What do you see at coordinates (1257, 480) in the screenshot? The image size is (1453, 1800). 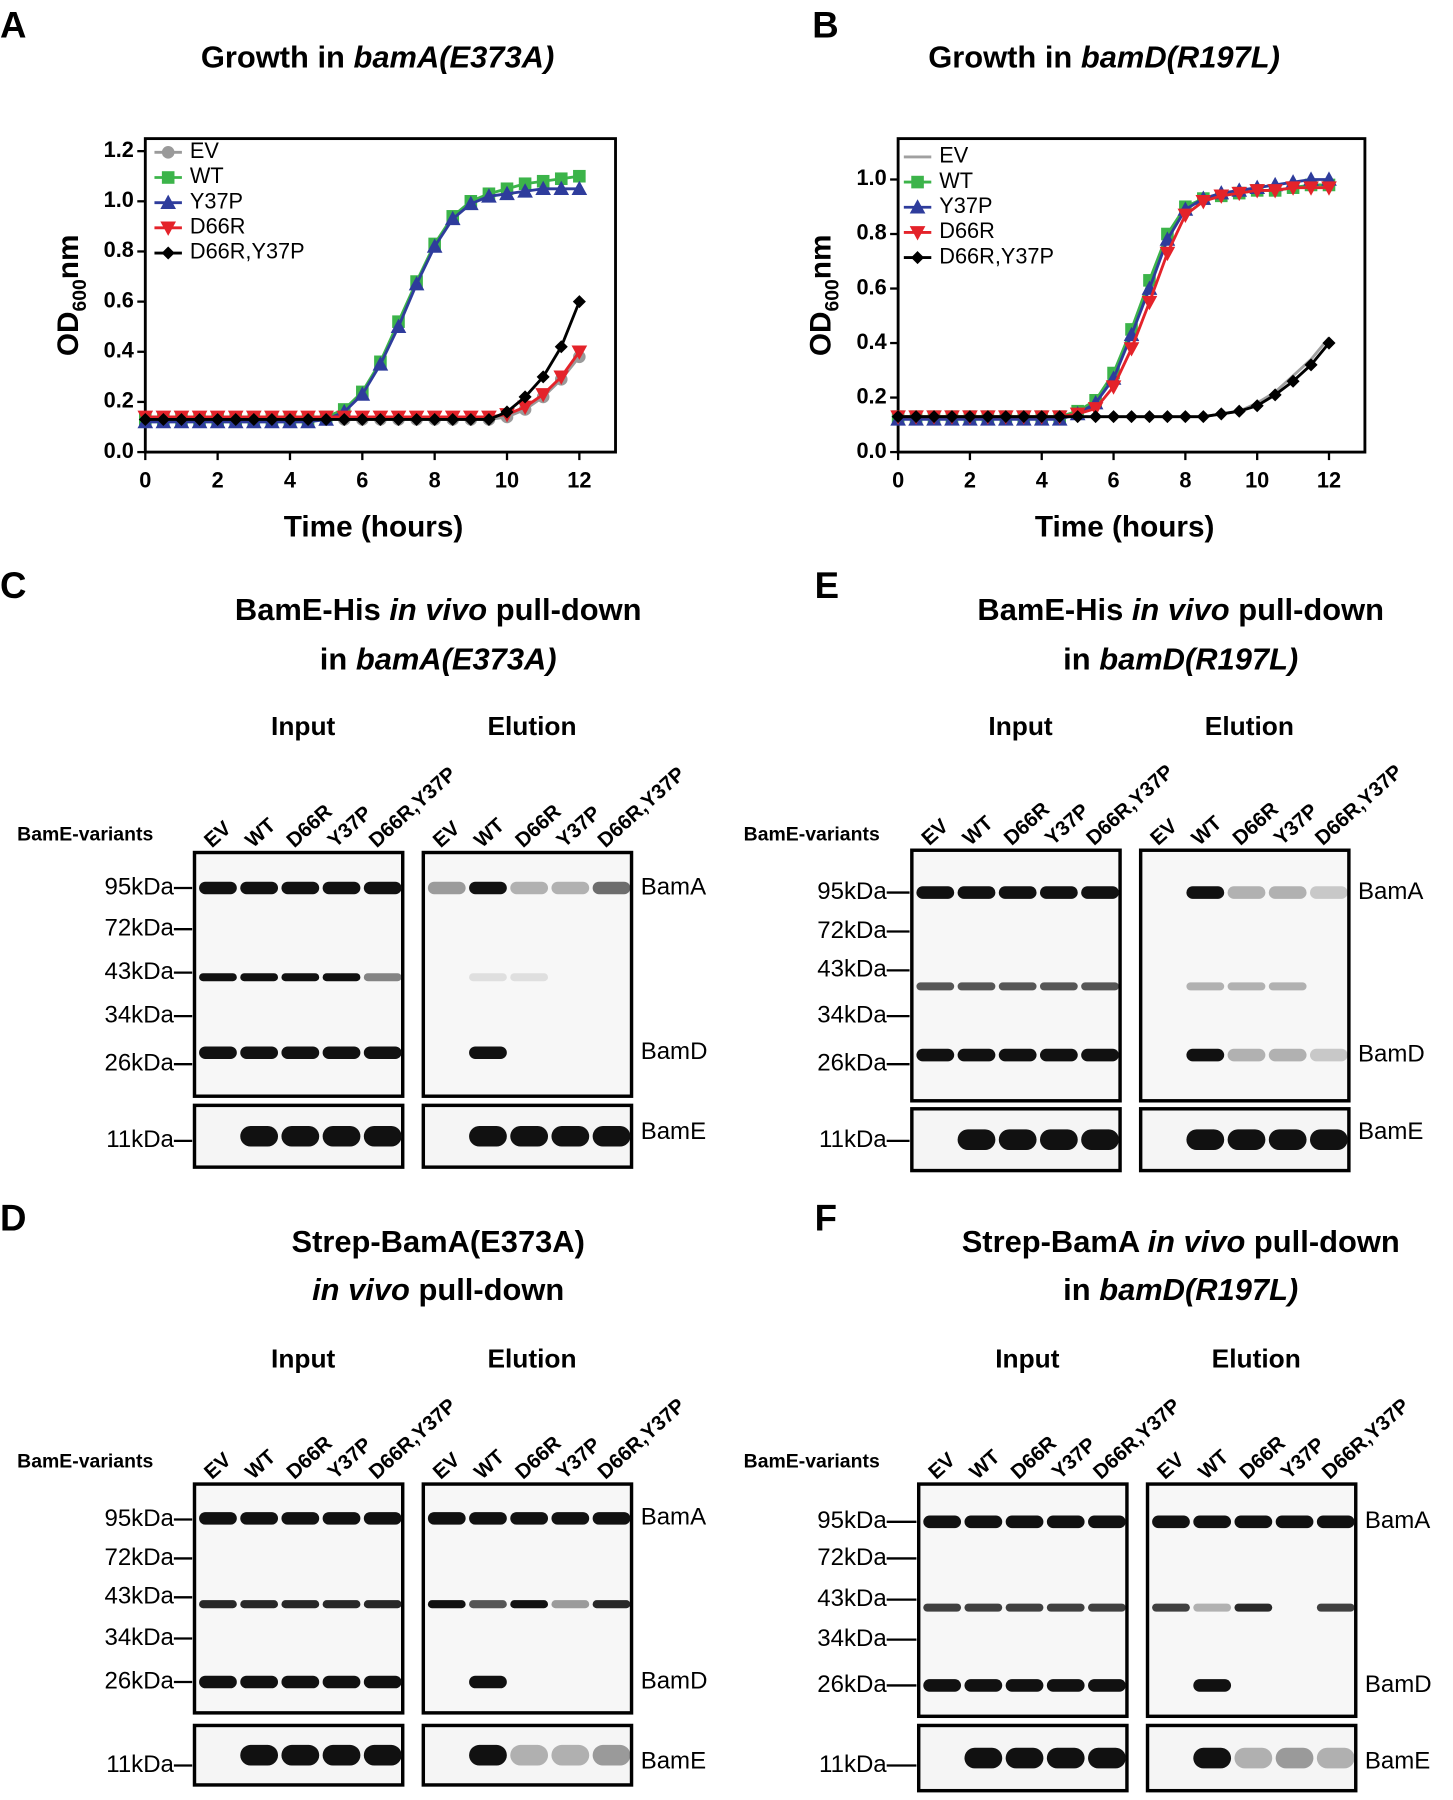 I see `x-tick-label: 10` at bounding box center [1257, 480].